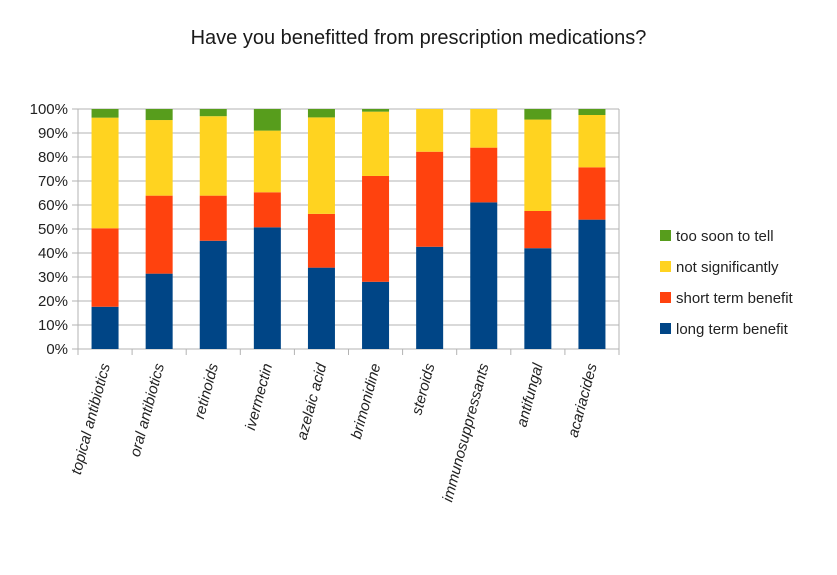 Image resolution: width=837 pixels, height=575 pixels. I want to click on x-tick-label: oral antibiotics, so click(147, 409).